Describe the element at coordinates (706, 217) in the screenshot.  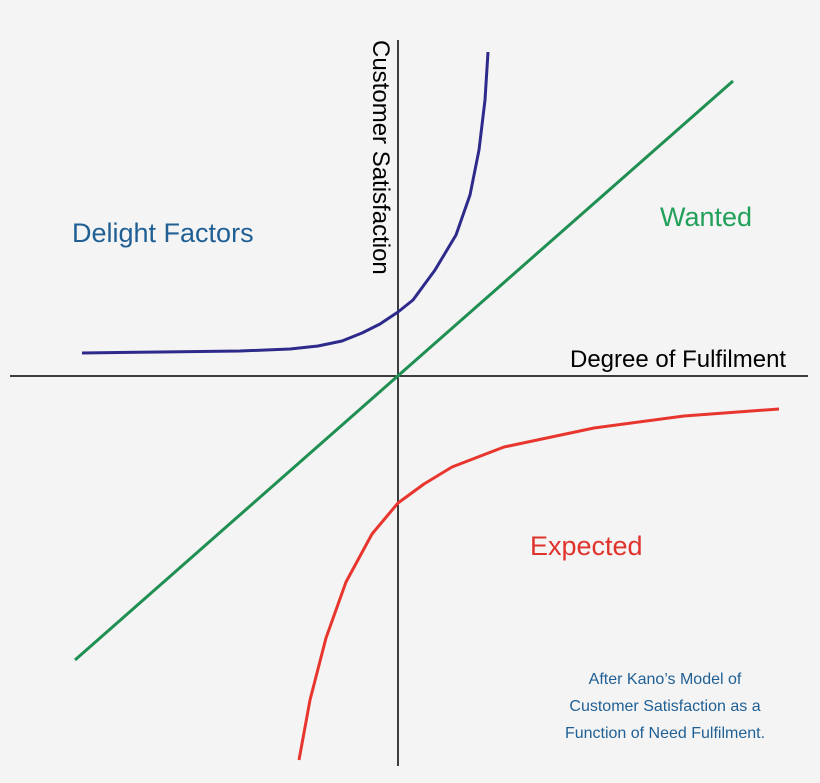
I see `wanted-label: Wanted` at that location.